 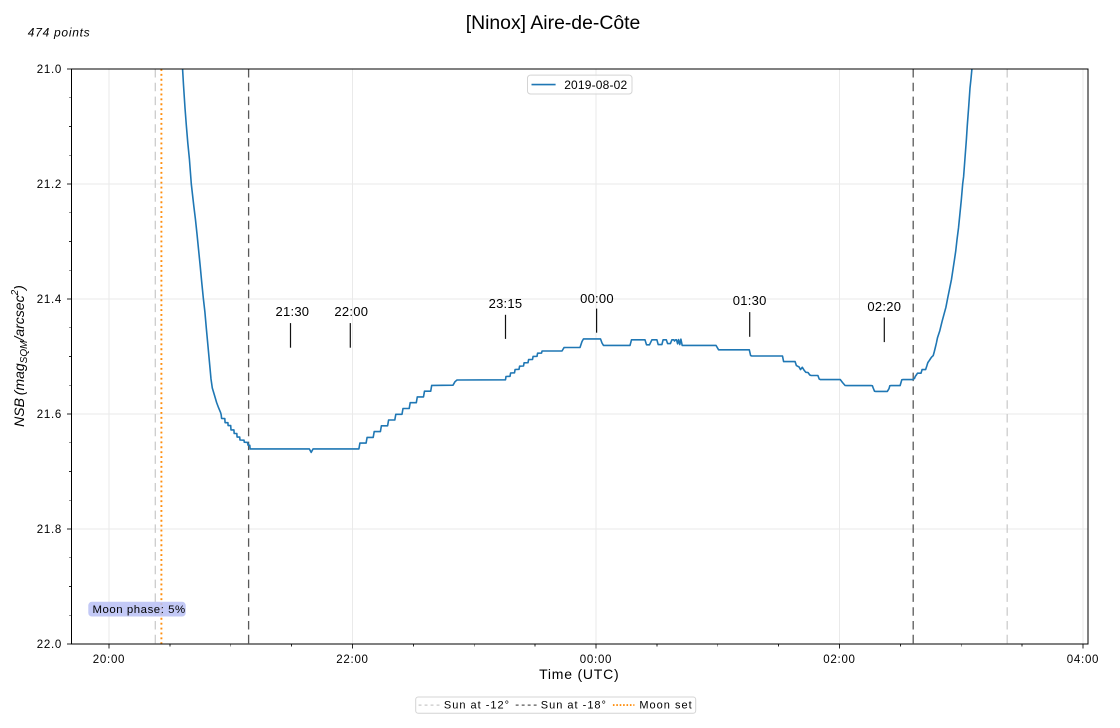 I want to click on svg-text: NSB (magSQM/arcsec2), so click(x=20, y=356).